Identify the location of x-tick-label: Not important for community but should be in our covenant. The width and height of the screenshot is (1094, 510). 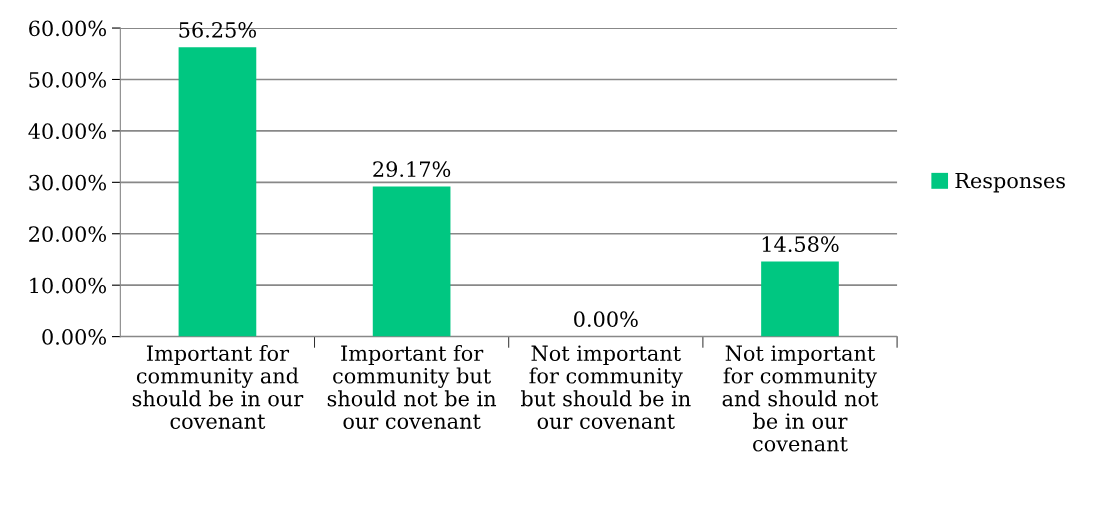
(606, 387).